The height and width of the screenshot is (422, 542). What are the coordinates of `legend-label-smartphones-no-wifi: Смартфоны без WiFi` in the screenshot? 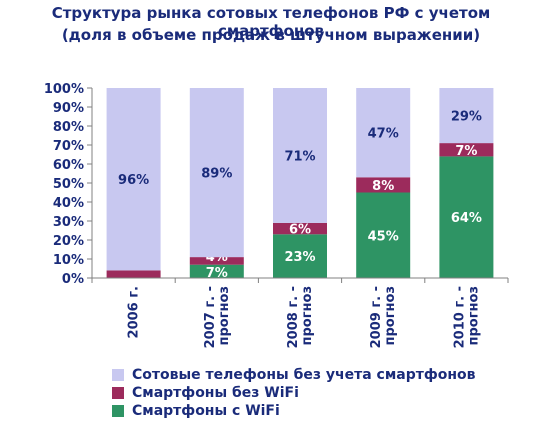 It's located at (215, 393).